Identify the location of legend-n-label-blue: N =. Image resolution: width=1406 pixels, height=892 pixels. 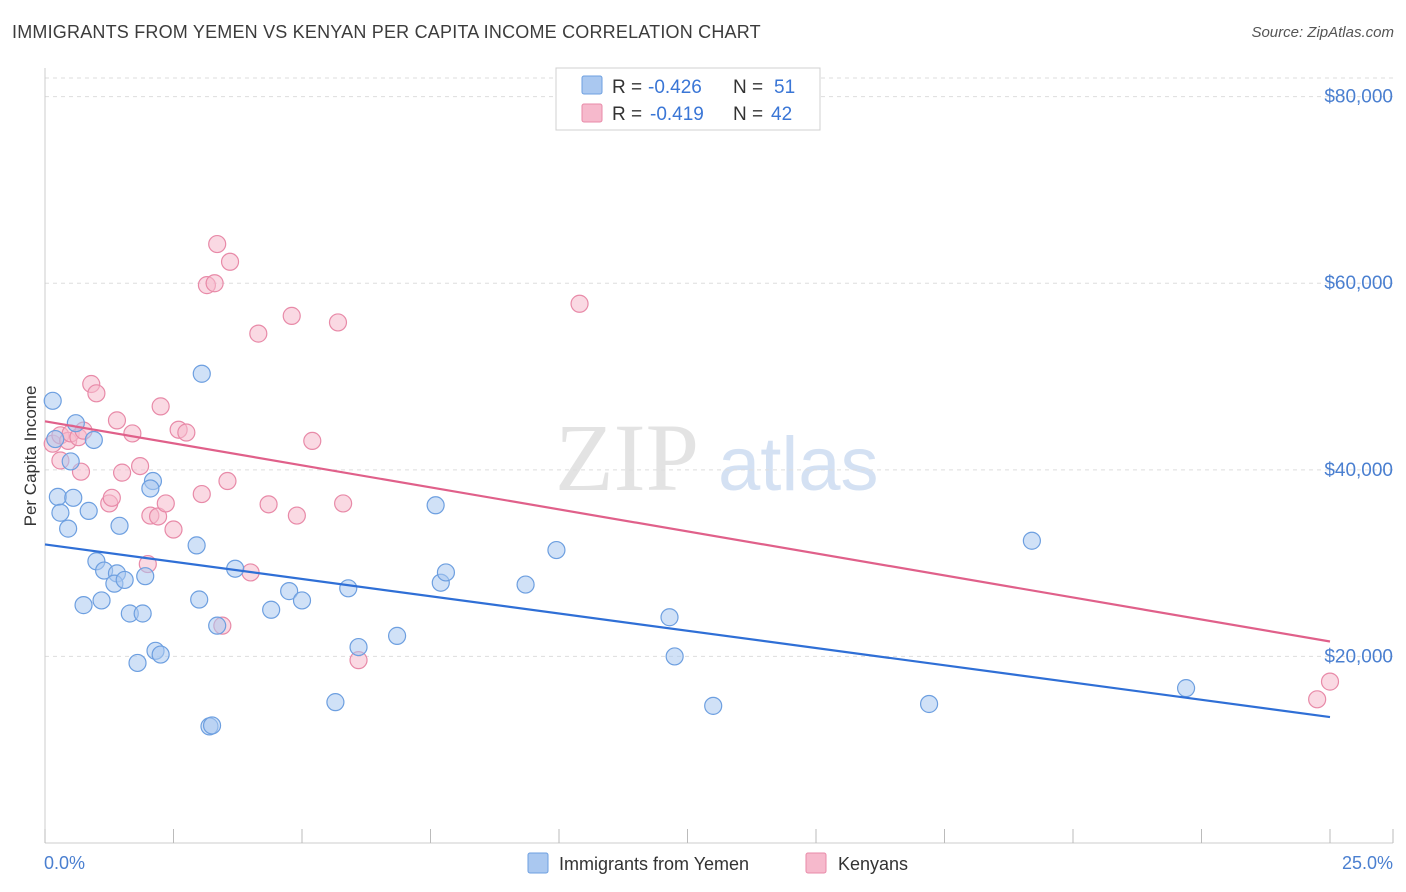
(748, 87).